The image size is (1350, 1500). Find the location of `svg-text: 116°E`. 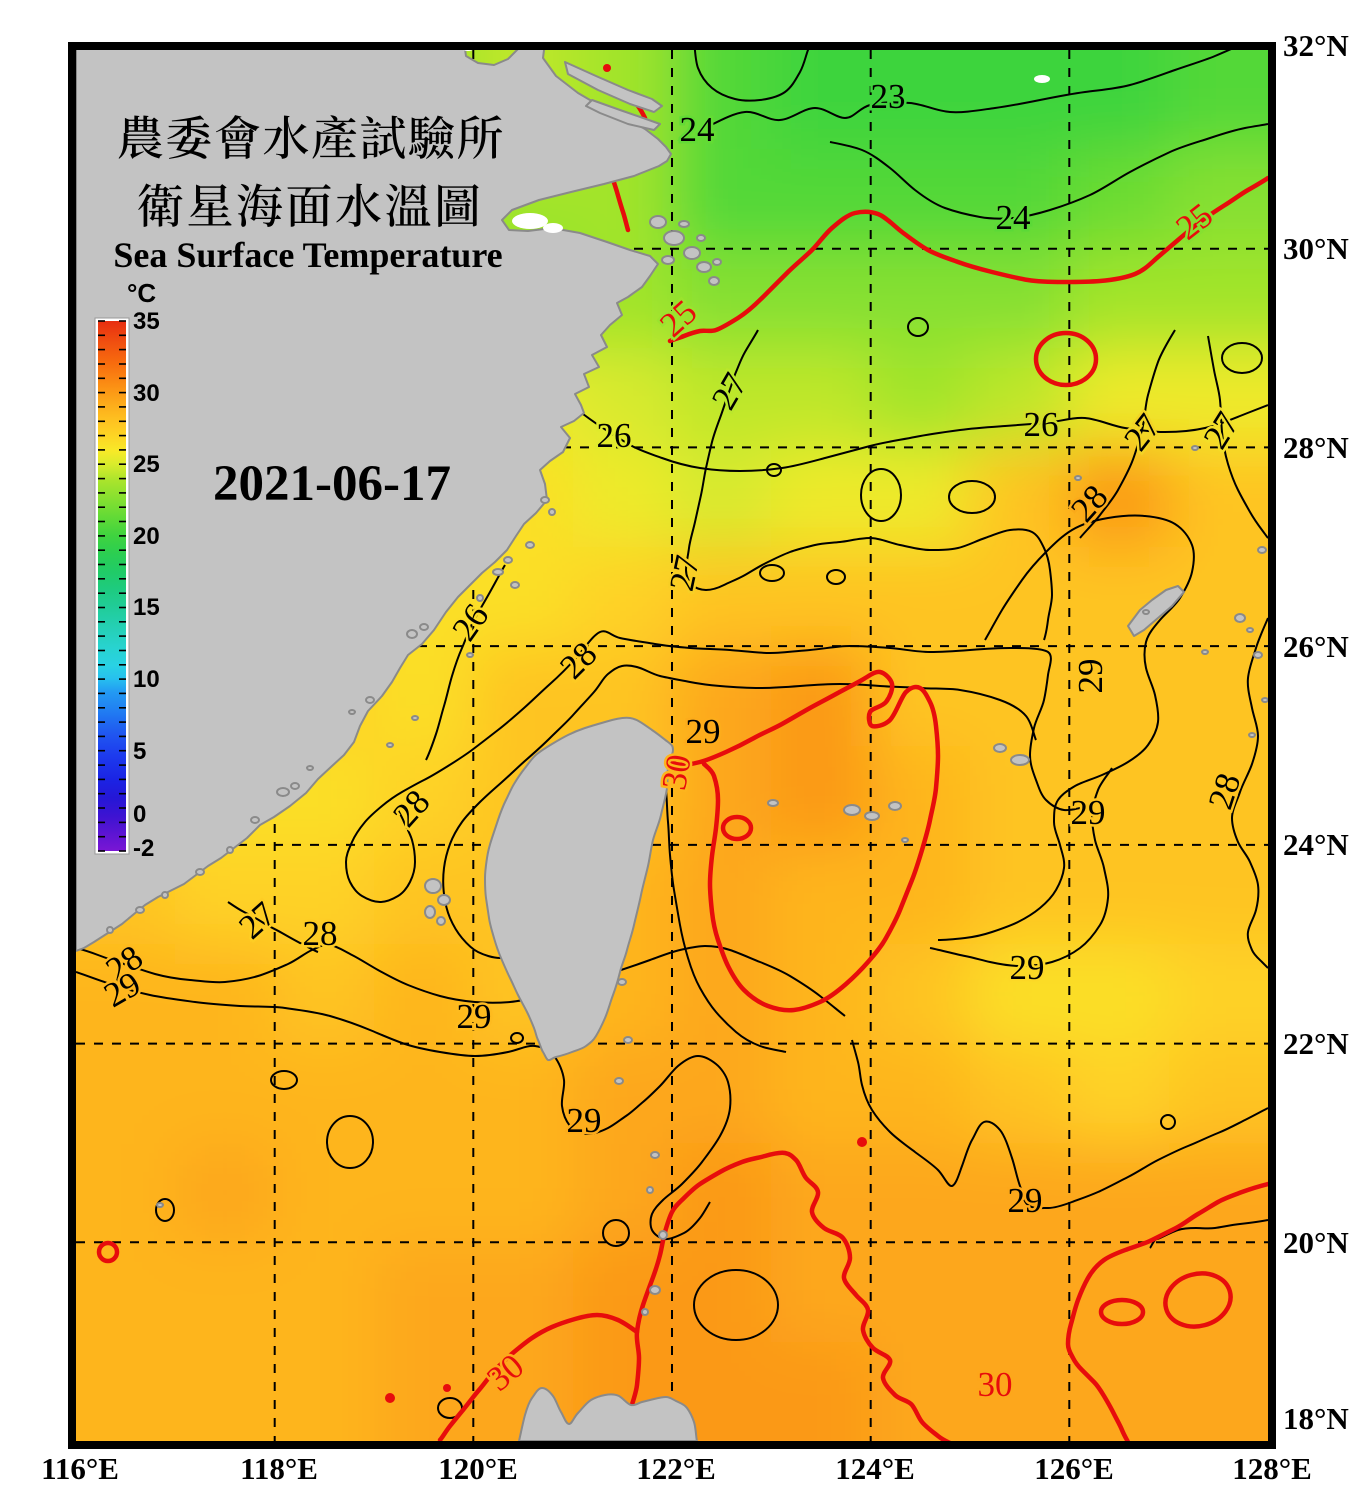

svg-text: 116°E is located at coordinates (80, 1468).